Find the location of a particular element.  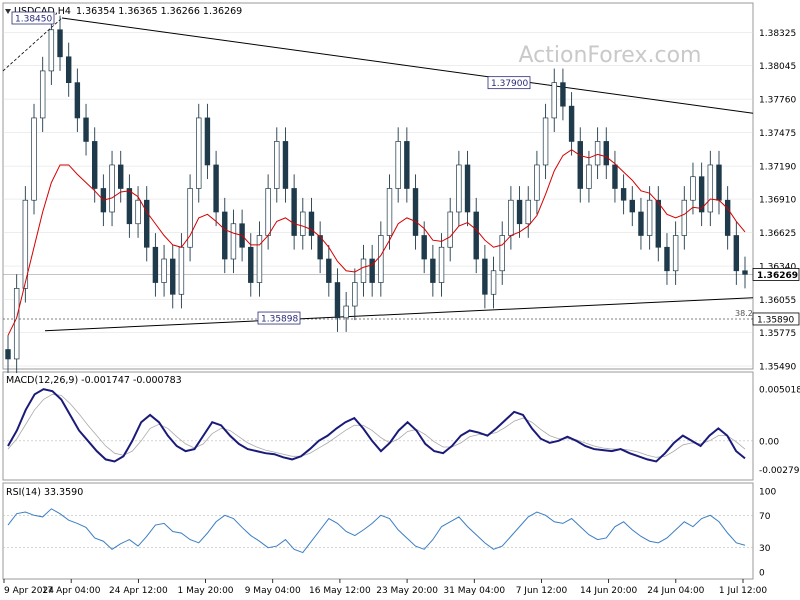

watermark: ActionForex.com is located at coordinates (610, 55).